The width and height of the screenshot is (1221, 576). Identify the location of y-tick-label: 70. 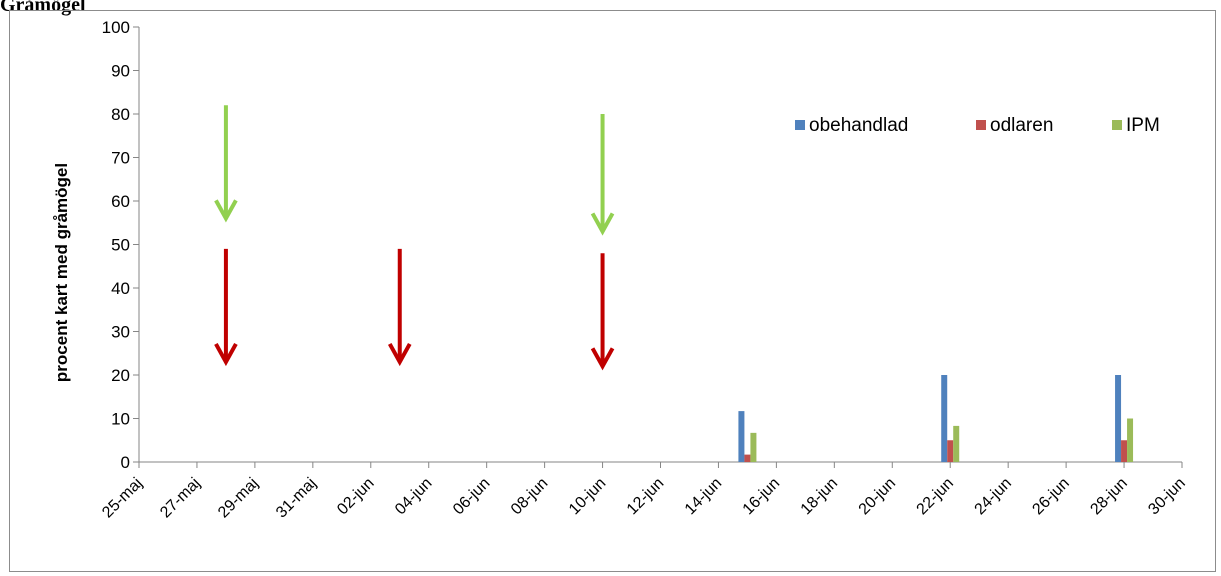
(120, 158).